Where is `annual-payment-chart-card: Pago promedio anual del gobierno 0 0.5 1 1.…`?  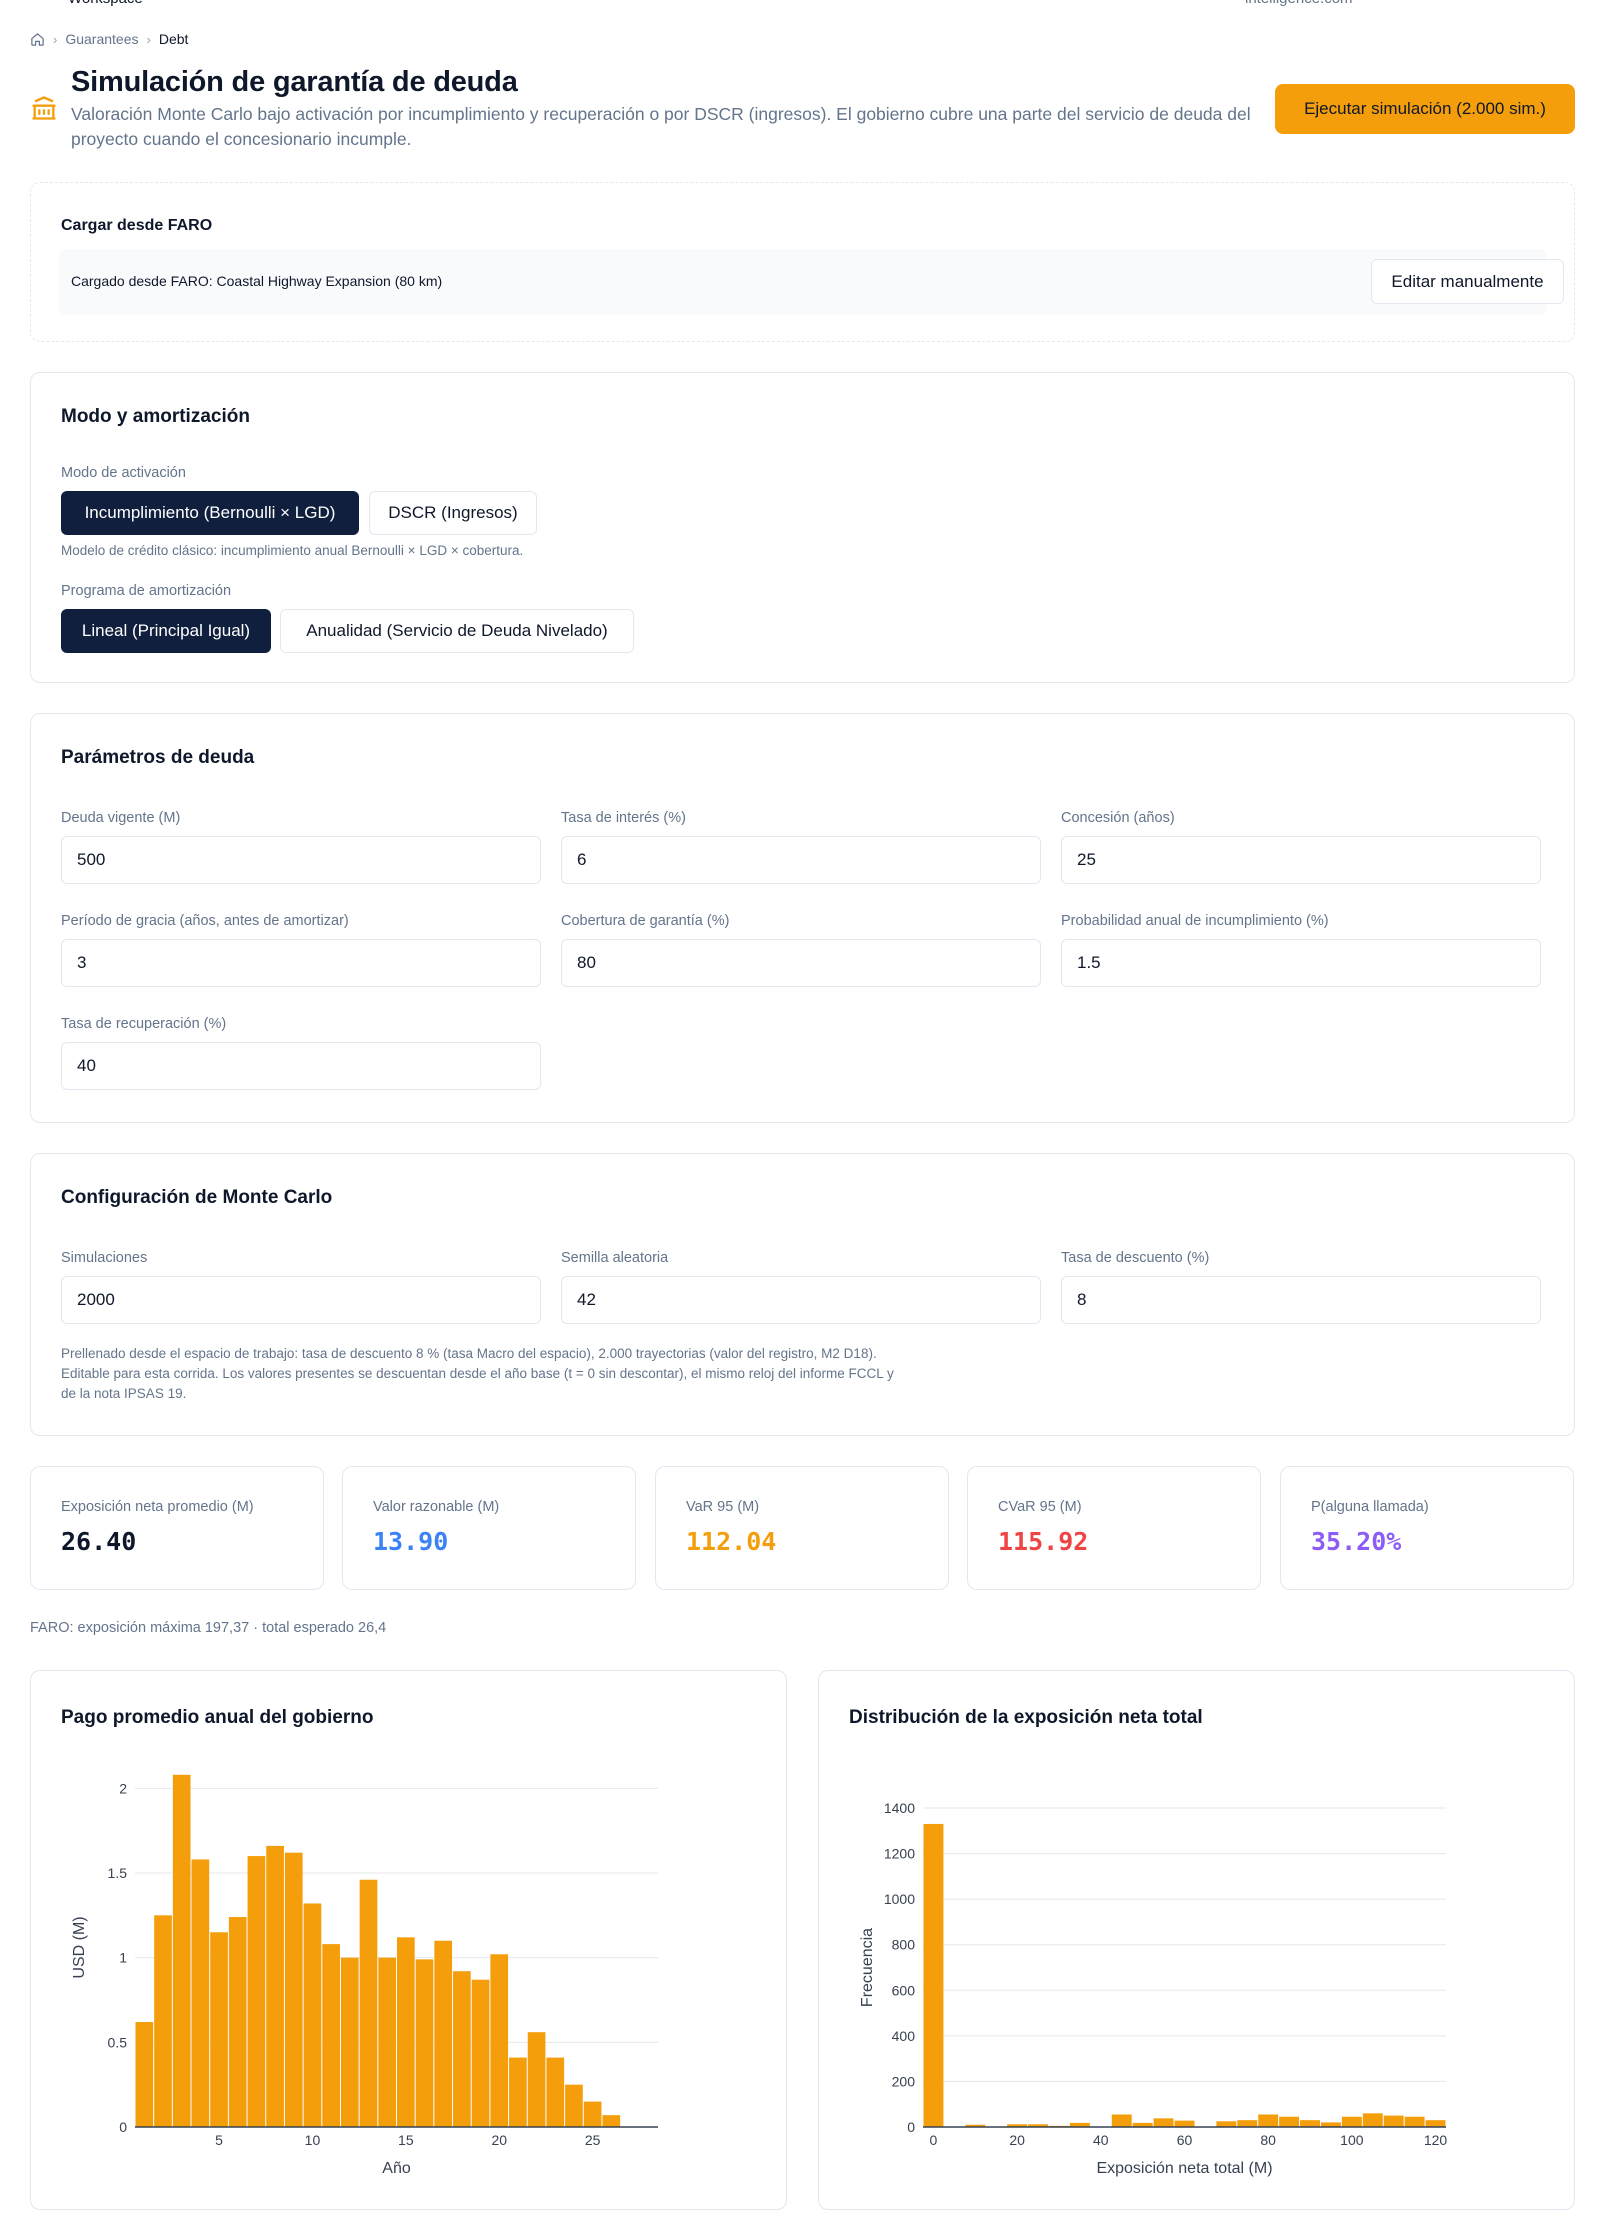 annual-payment-chart-card: Pago promedio anual del gobierno 0 0.5 1 1.… is located at coordinates (408, 1940).